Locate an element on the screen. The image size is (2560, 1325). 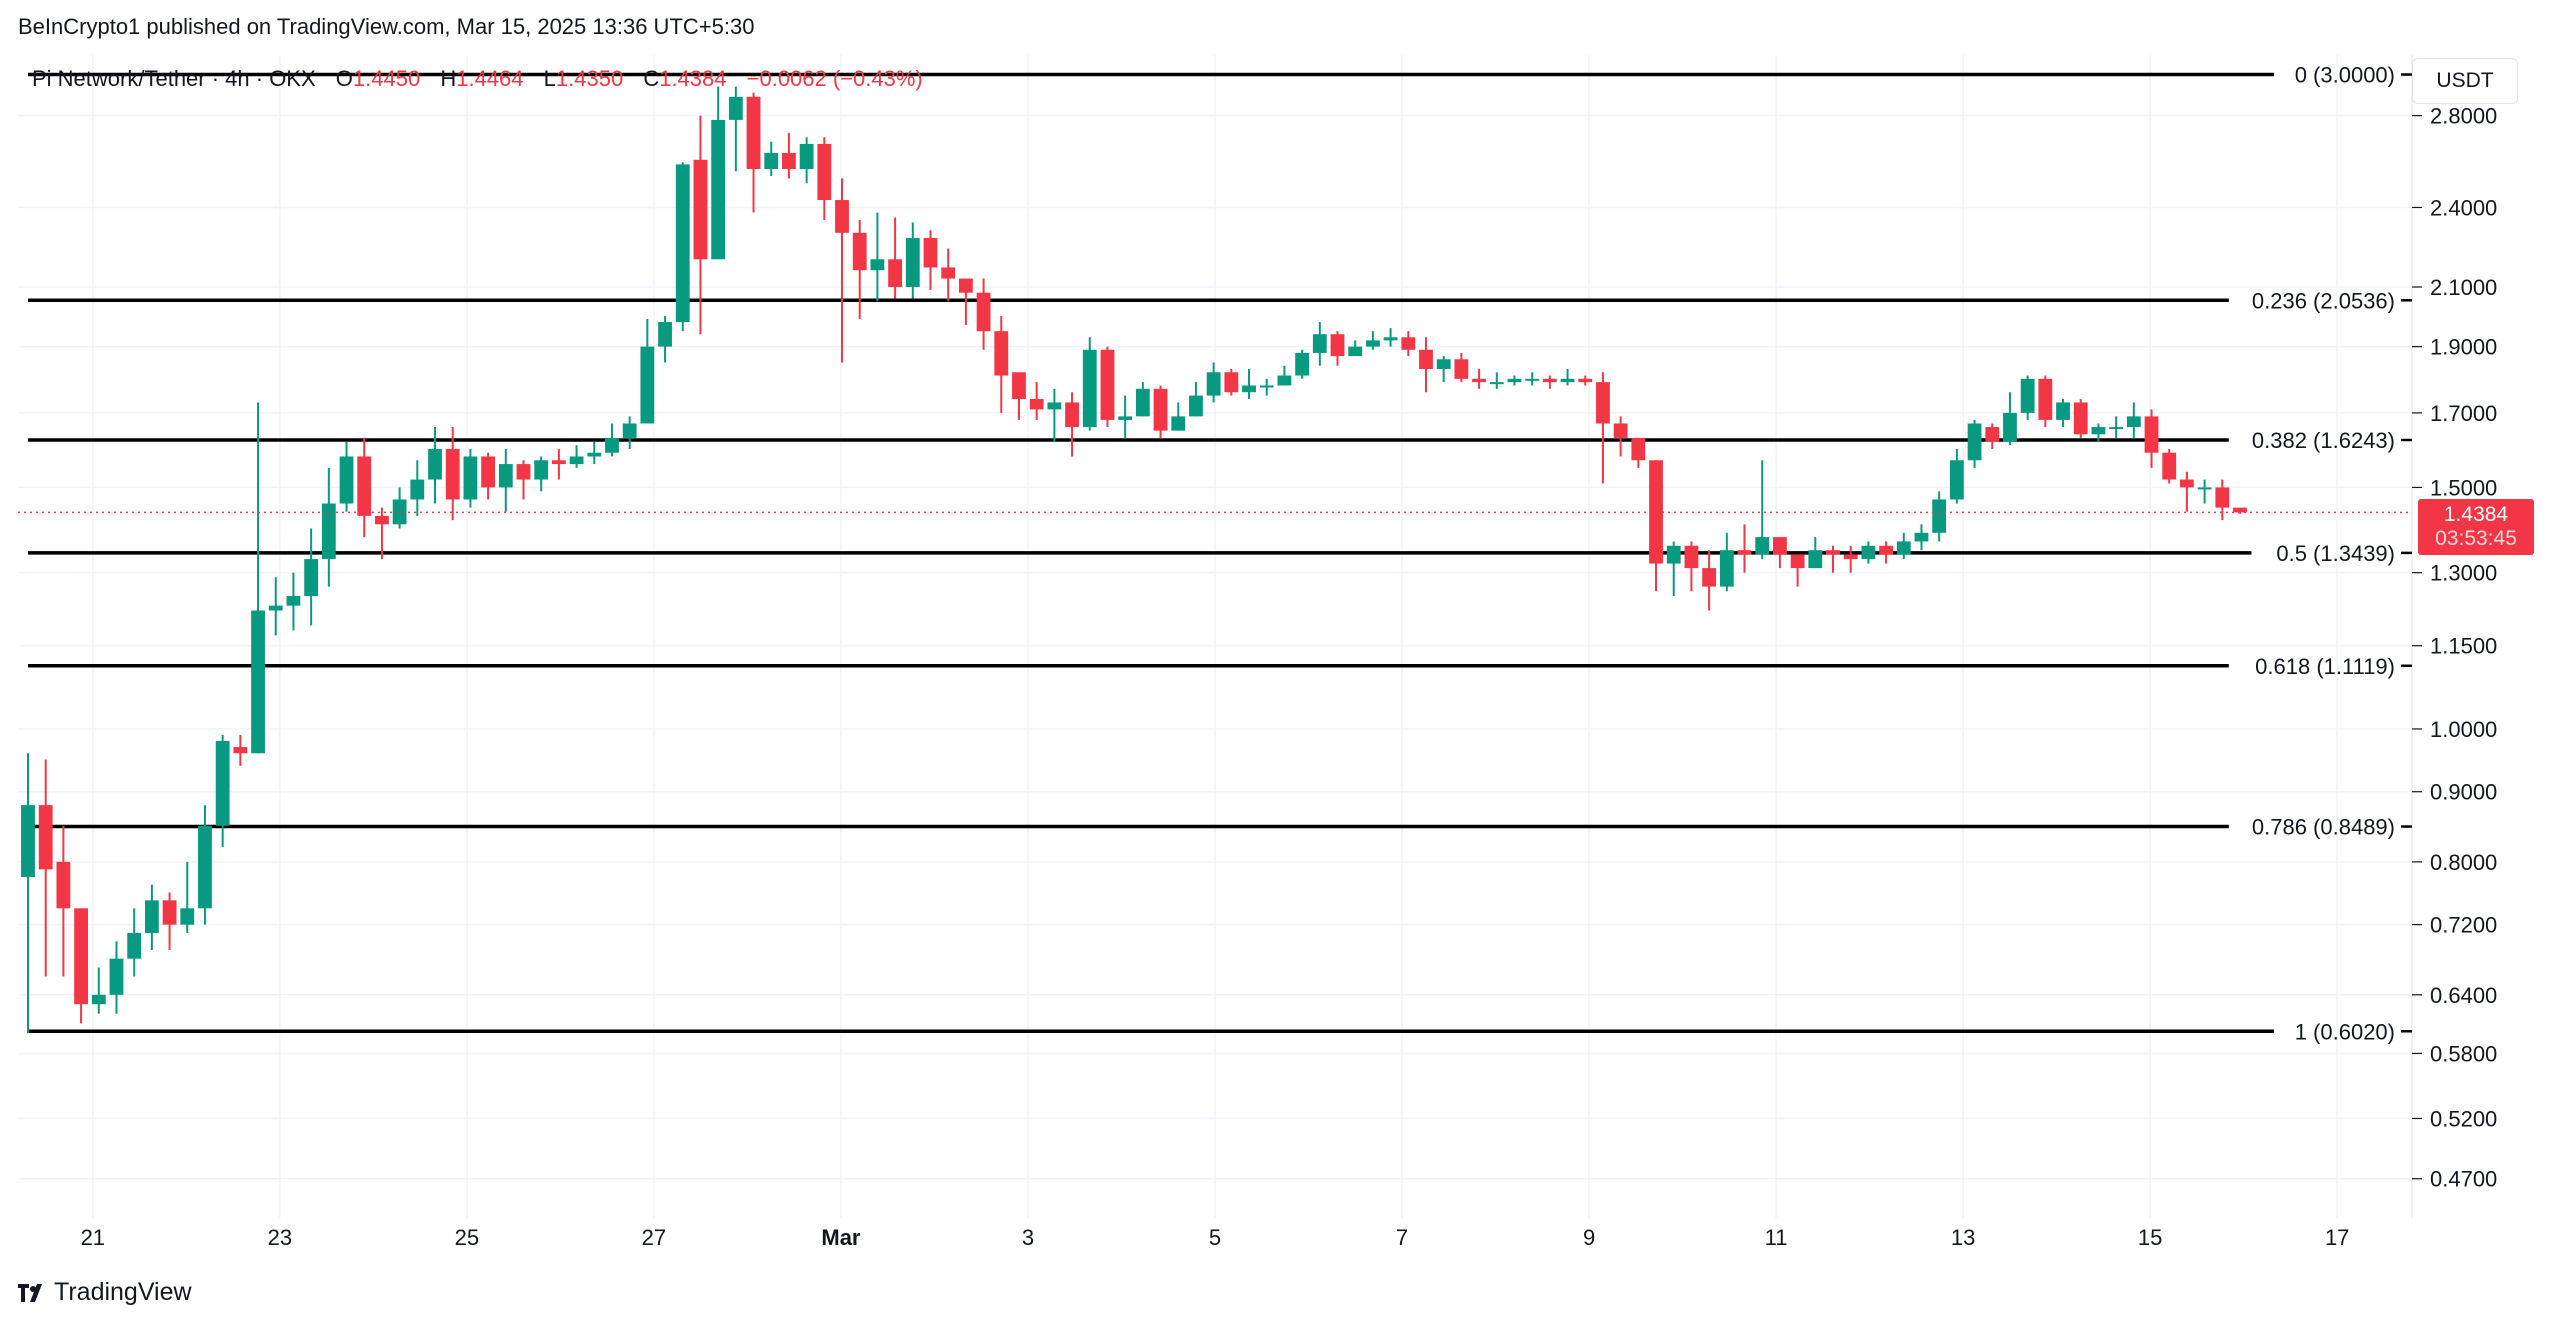
fib-label: 0.5 (1.3439) is located at coordinates (2335, 553).